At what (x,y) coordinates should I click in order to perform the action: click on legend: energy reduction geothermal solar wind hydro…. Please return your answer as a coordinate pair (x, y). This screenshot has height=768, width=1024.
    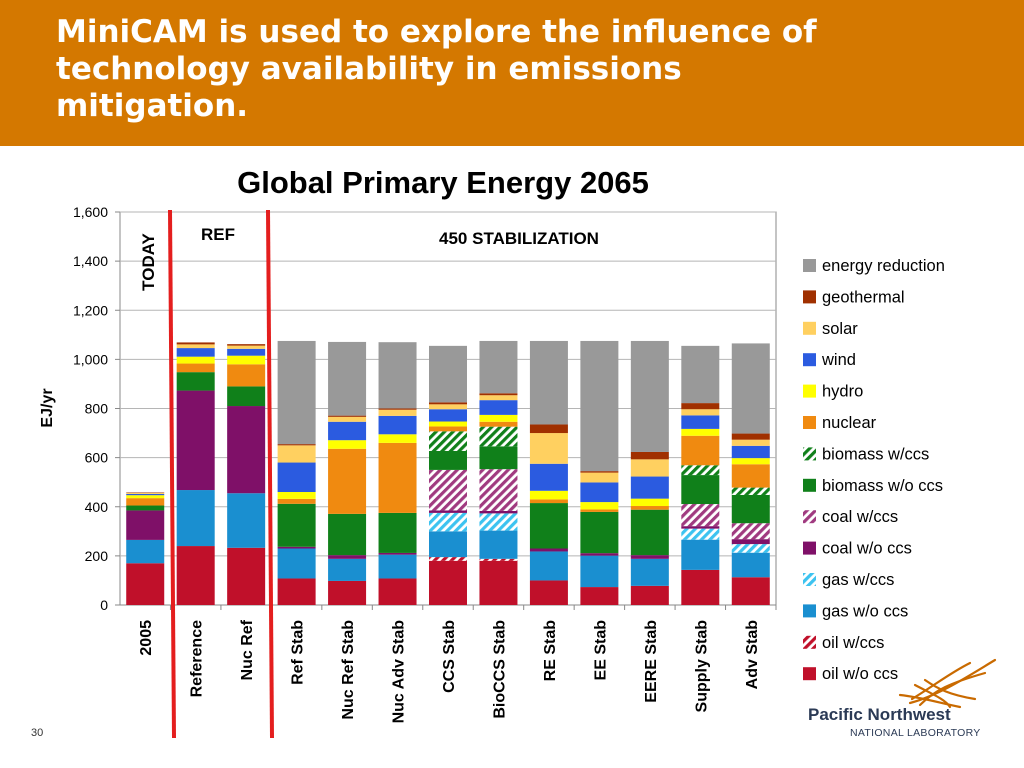
    Looking at the image, I should click on (874, 470).